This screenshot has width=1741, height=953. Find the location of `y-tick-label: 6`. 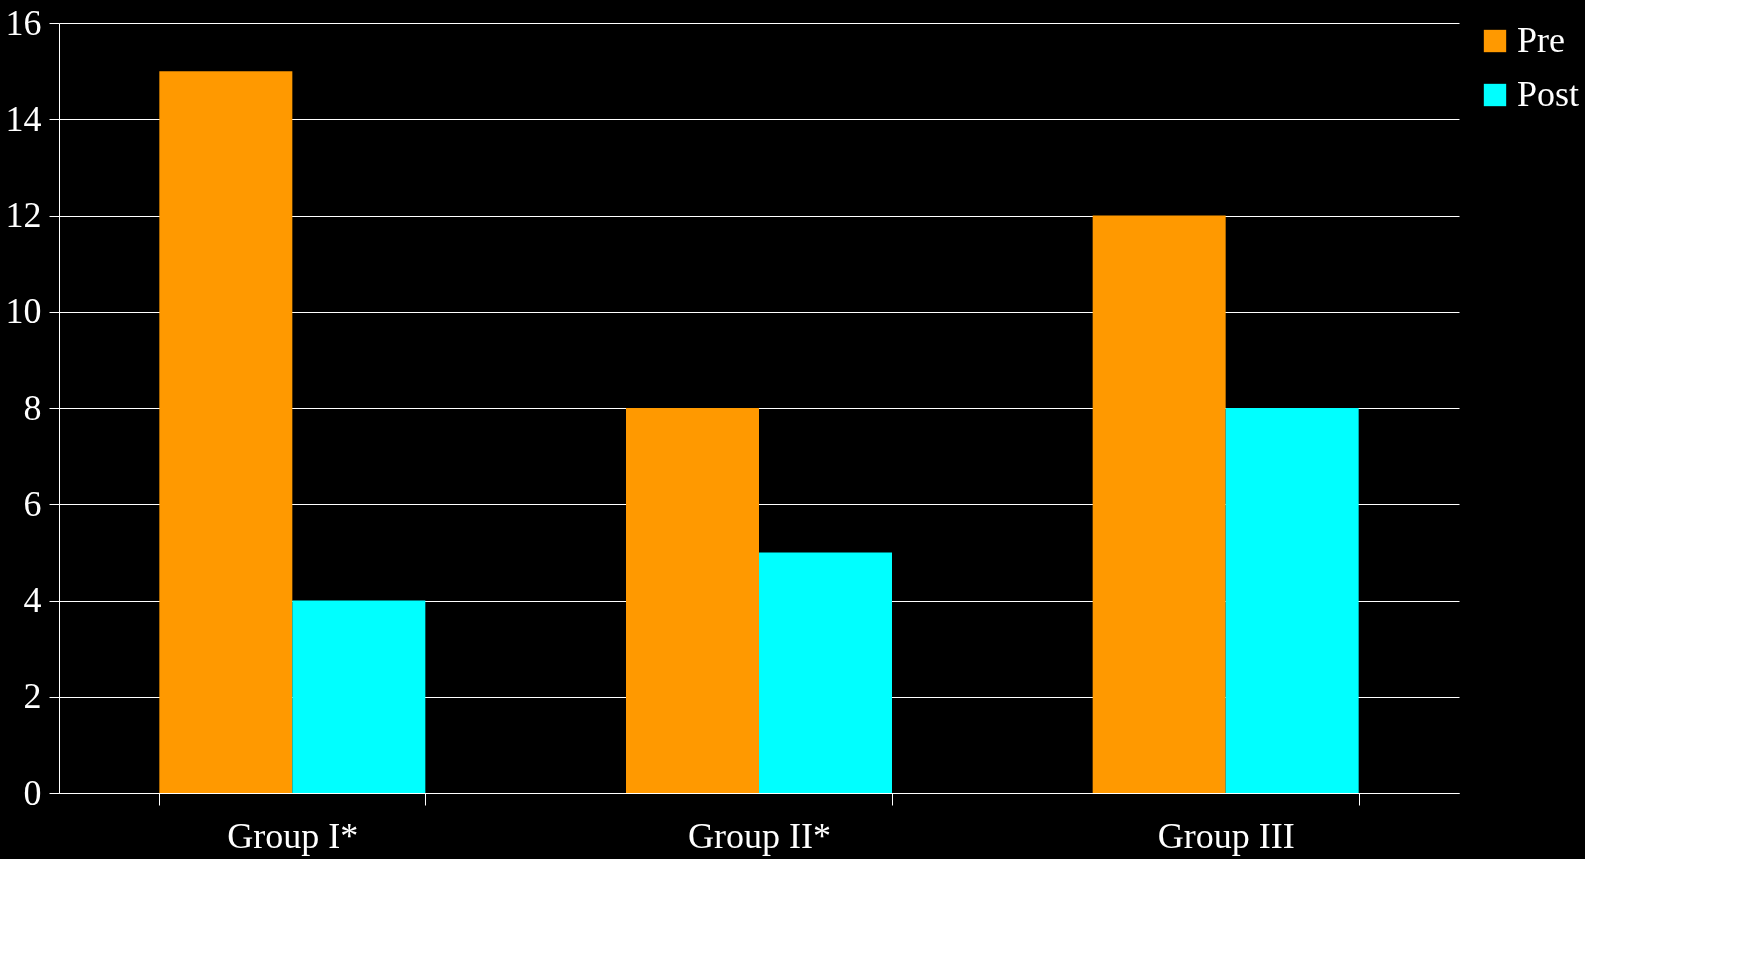

y-tick-label: 6 is located at coordinates (32, 503).